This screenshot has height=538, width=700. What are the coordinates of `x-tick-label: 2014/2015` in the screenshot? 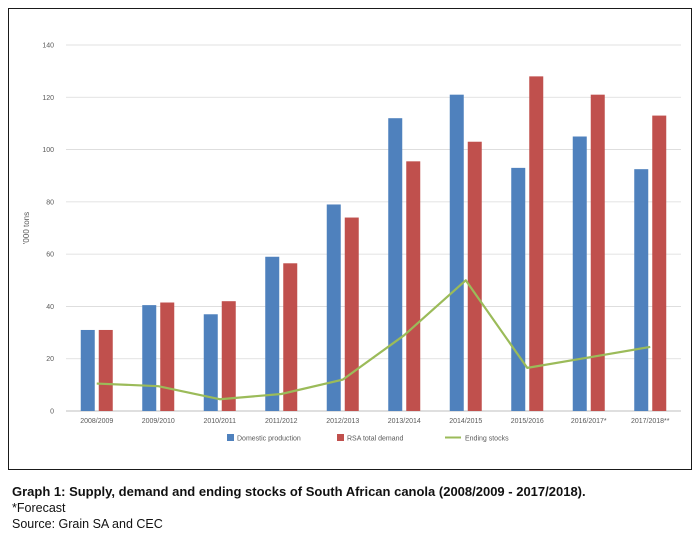 It's located at (465, 421).